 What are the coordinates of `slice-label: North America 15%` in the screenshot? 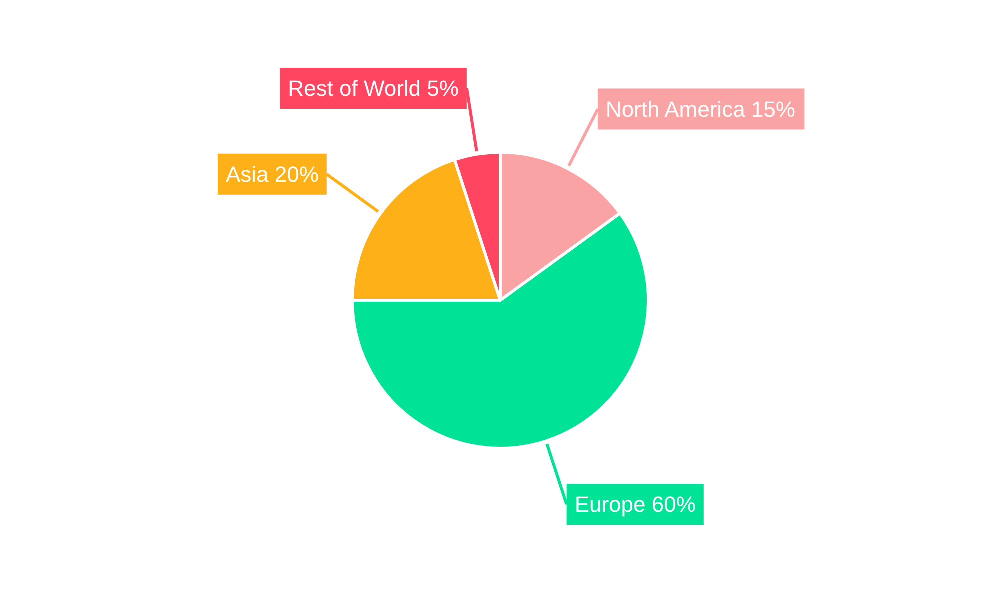 It's located at (701, 109).